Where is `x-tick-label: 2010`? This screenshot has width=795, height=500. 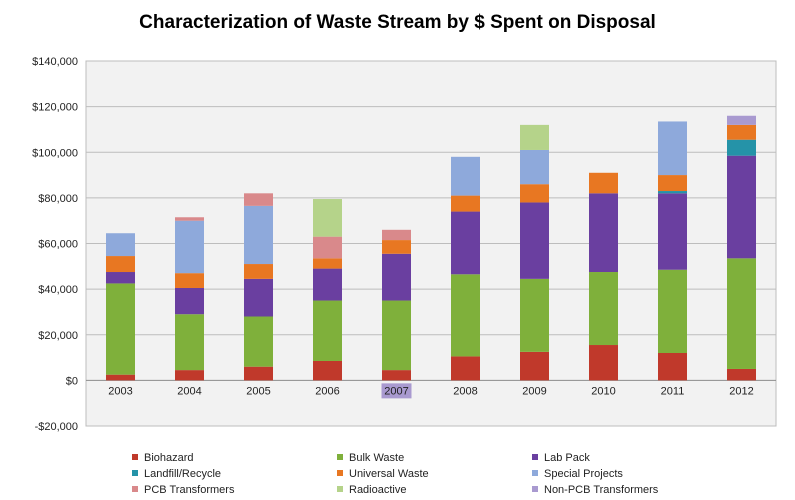 x-tick-label: 2010 is located at coordinates (603, 391).